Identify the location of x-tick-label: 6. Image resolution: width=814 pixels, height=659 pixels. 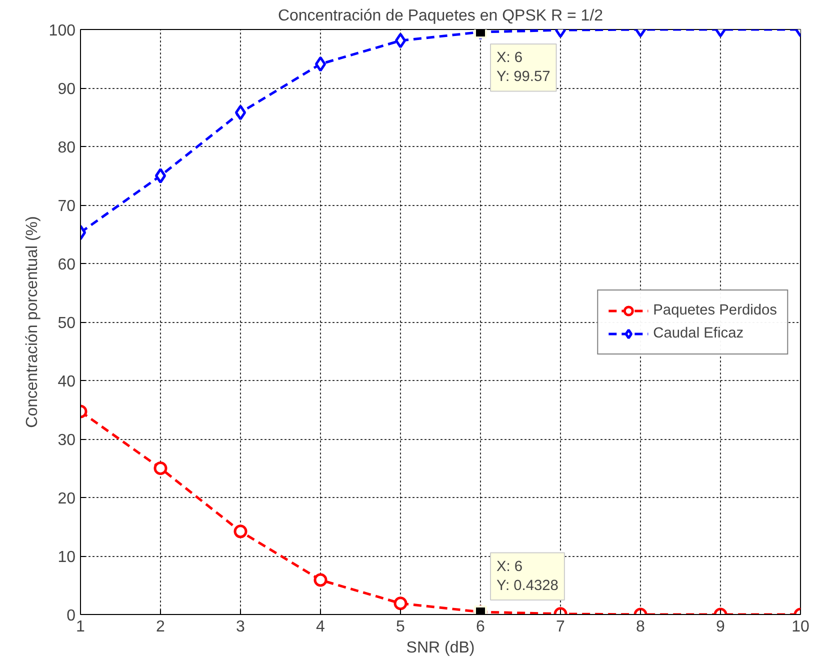
(481, 627).